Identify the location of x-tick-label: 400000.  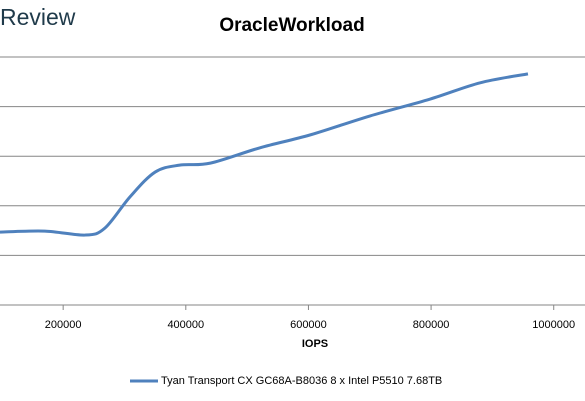
(185, 325).